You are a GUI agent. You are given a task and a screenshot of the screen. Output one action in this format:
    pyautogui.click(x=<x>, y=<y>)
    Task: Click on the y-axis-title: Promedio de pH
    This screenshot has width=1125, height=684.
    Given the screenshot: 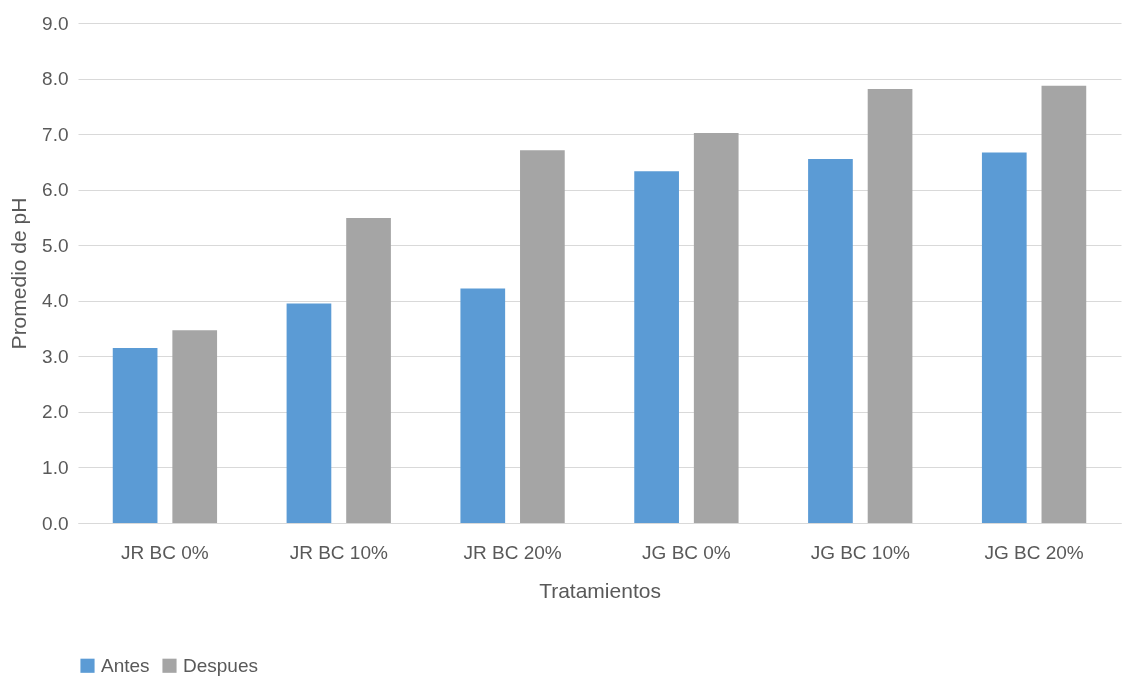 What is the action you would take?
    pyautogui.click(x=19, y=273)
    